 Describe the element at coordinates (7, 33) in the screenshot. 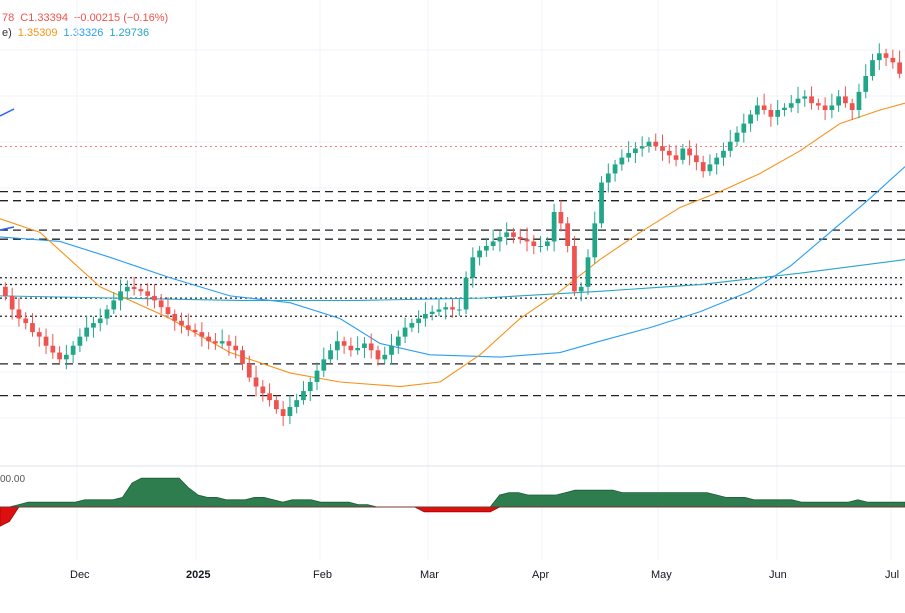

I see `ma-label-fragment: e)` at that location.